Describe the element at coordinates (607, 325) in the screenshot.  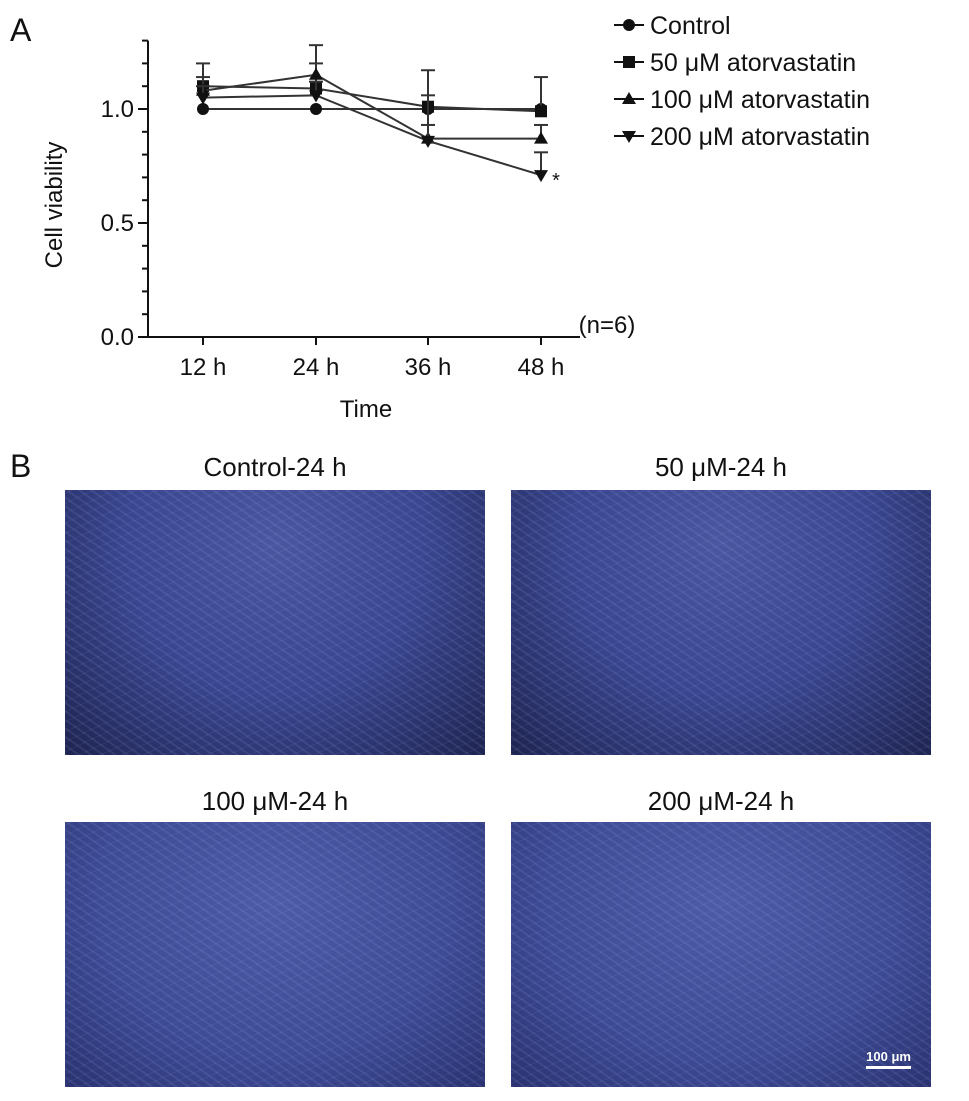
I see `n-annotation: (n=6)` at that location.